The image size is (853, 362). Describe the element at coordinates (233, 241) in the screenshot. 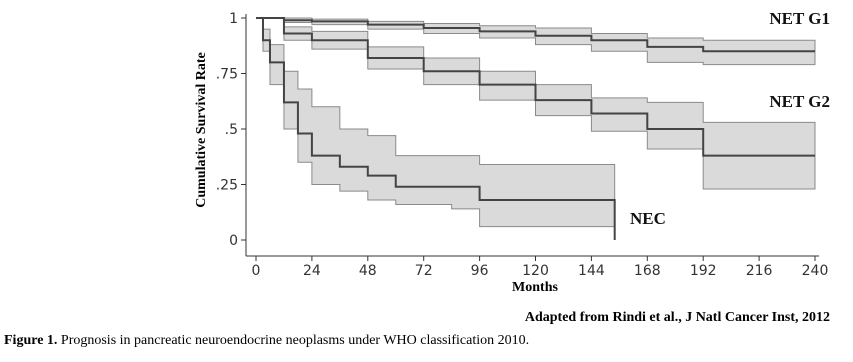

I see `y-tick-label: 0` at that location.